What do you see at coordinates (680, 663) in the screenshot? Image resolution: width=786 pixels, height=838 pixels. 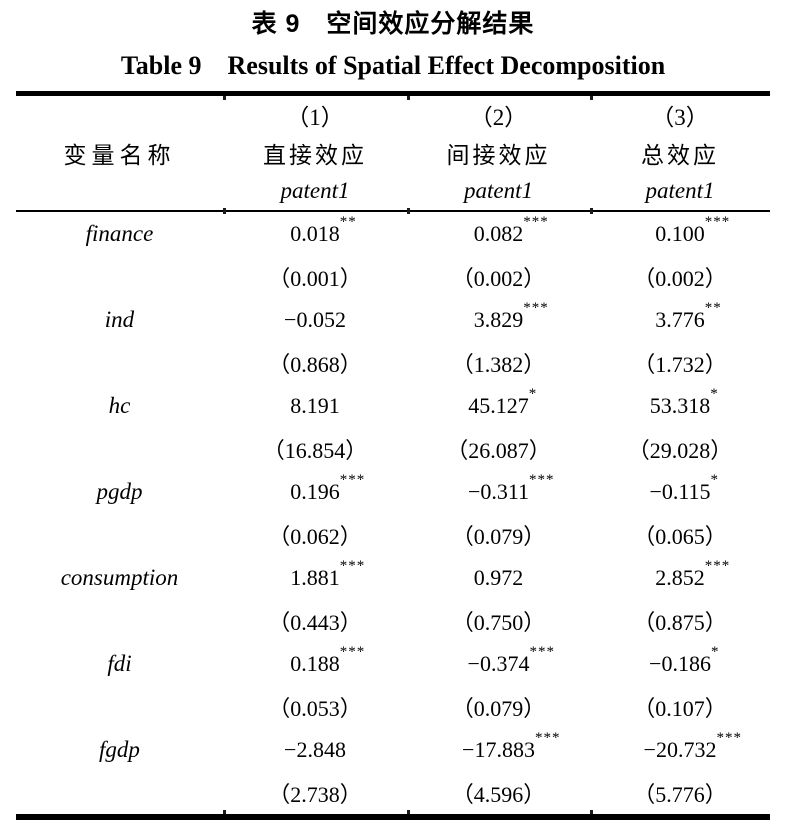 I see `coefficient-line: −0.186 *` at bounding box center [680, 663].